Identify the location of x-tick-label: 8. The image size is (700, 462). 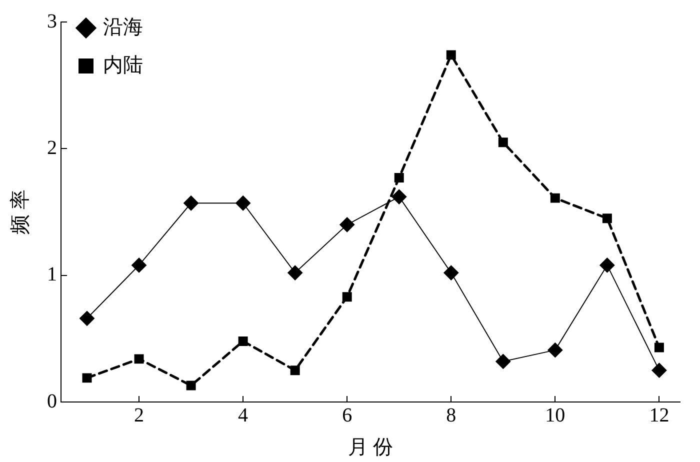
(451, 415).